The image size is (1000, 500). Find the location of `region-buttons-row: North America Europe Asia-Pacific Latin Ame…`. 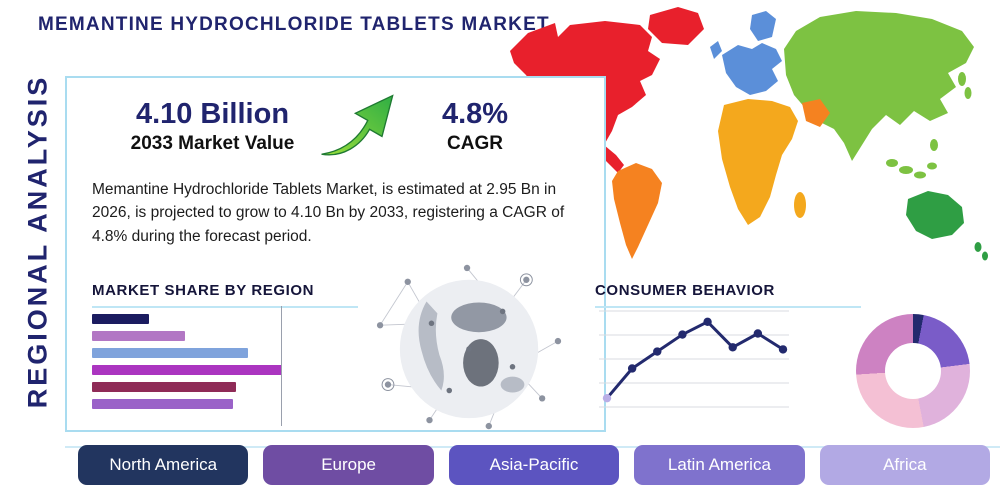

region-buttons-row: North America Europe Asia-Pacific Latin Ame… is located at coordinates (534, 465).